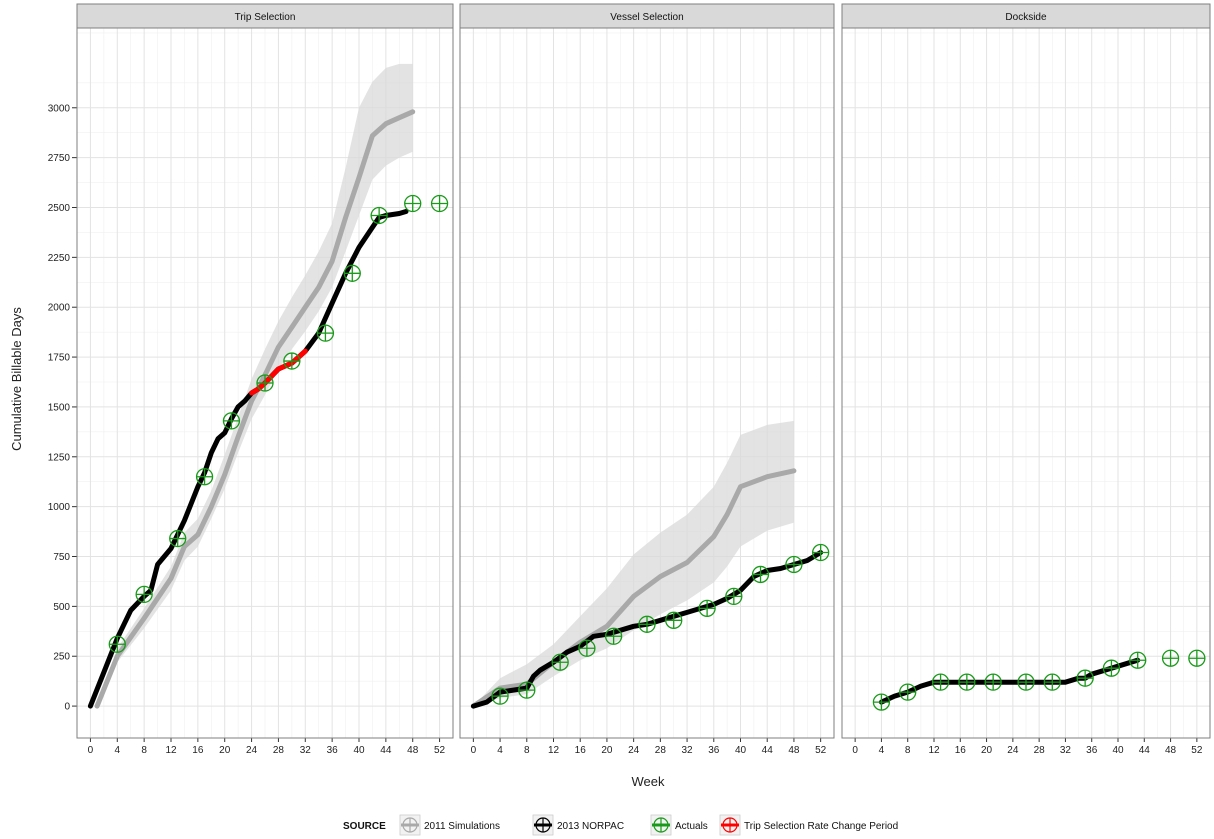  What do you see at coordinates (59, 158) in the screenshot?
I see `y-tick-label: 2750` at bounding box center [59, 158].